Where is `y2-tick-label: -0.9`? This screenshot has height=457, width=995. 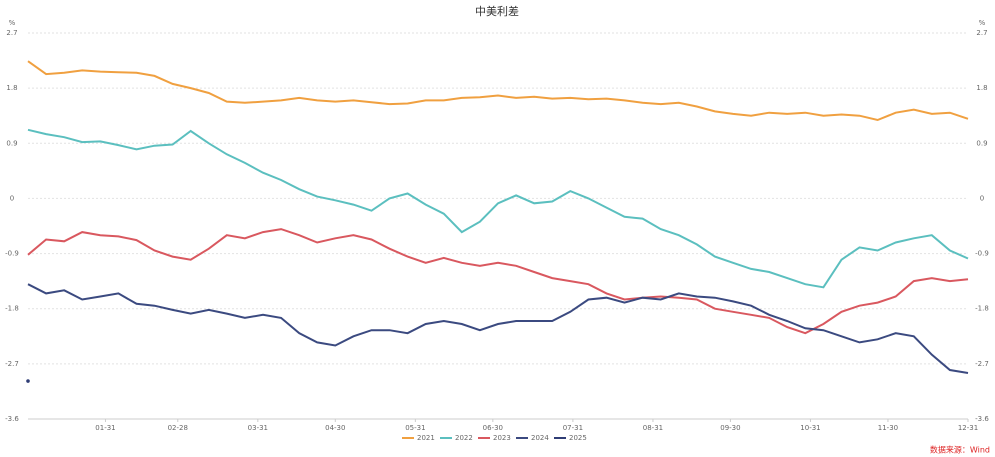
y2-tick-label: -0.9 is located at coordinates (982, 254).